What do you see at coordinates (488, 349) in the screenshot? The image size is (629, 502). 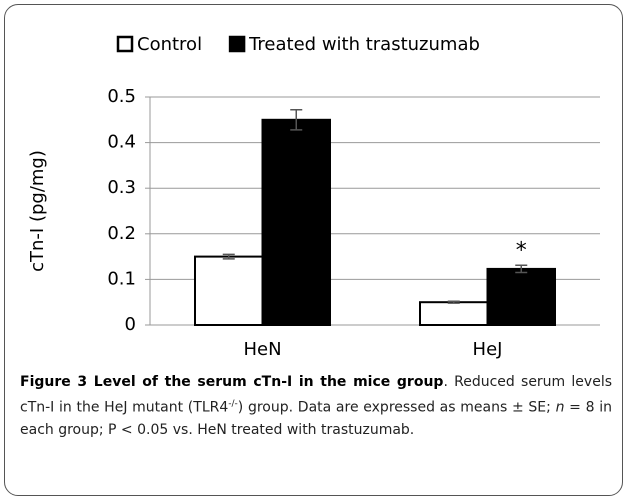 I see `x-tick-label: HeJ` at bounding box center [488, 349].